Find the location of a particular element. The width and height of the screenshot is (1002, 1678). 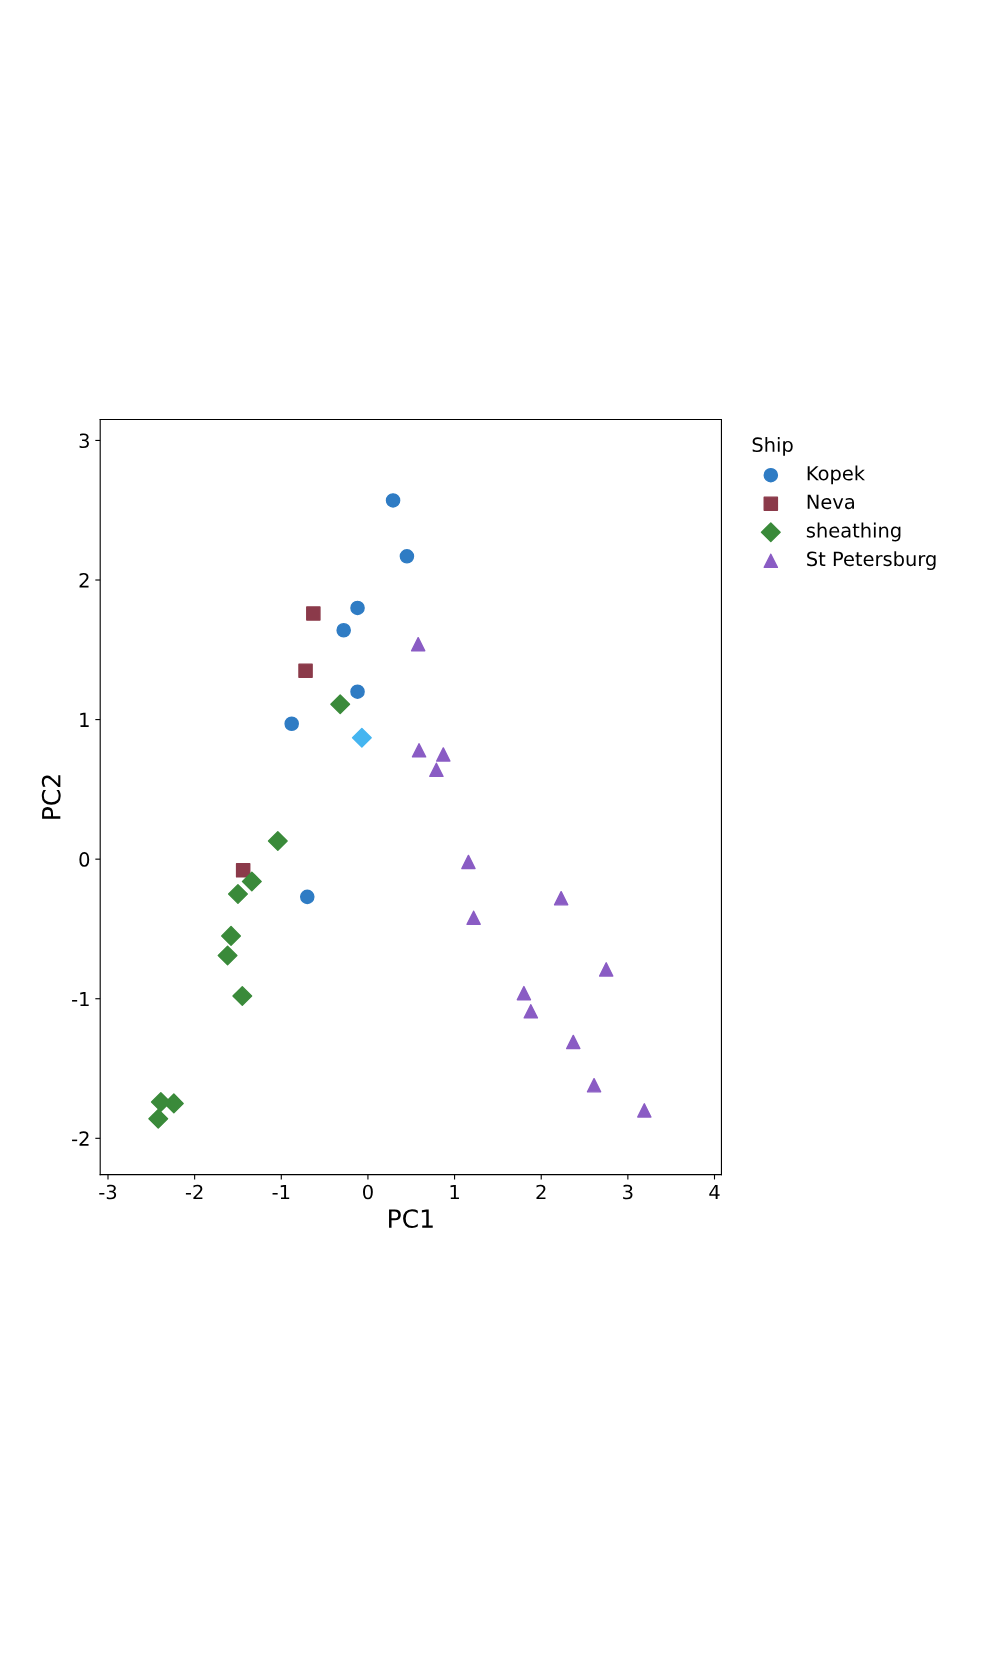

legend-title: Ship is located at coordinates (772, 446).